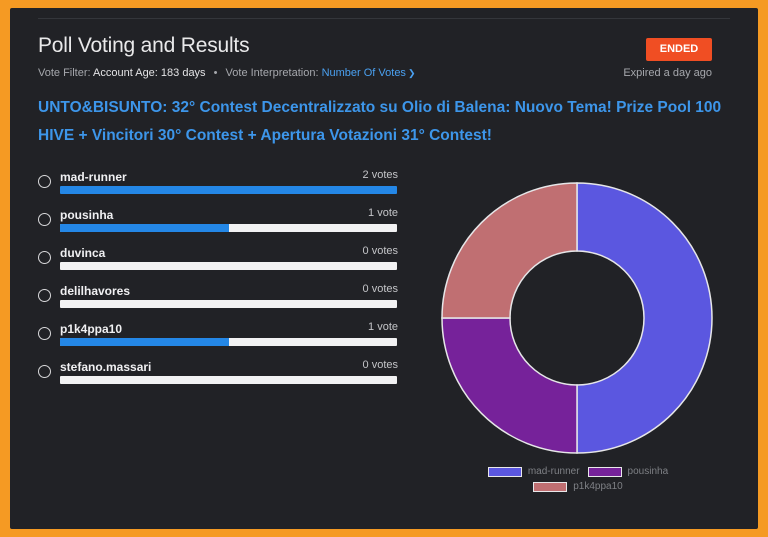 This screenshot has width=768, height=537. What do you see at coordinates (218, 222) in the screenshot?
I see `poll-option: pousinha 1 vote` at bounding box center [218, 222].